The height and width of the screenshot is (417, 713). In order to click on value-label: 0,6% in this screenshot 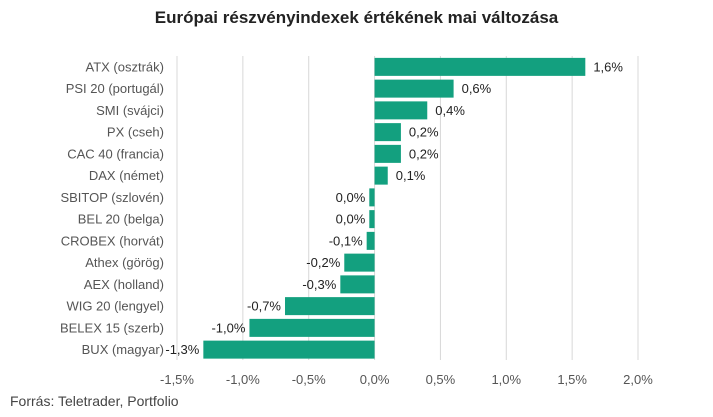, I will do `click(477, 88)`.